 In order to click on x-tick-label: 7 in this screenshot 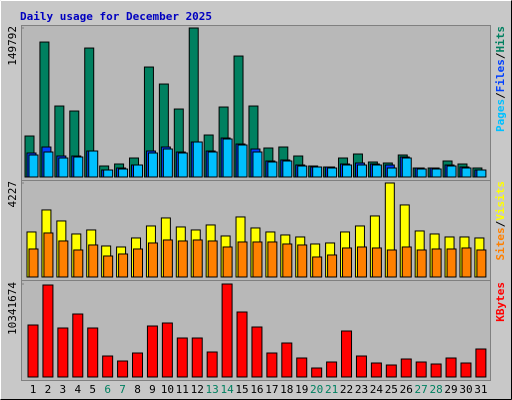, I will do `click(122, 389)`.